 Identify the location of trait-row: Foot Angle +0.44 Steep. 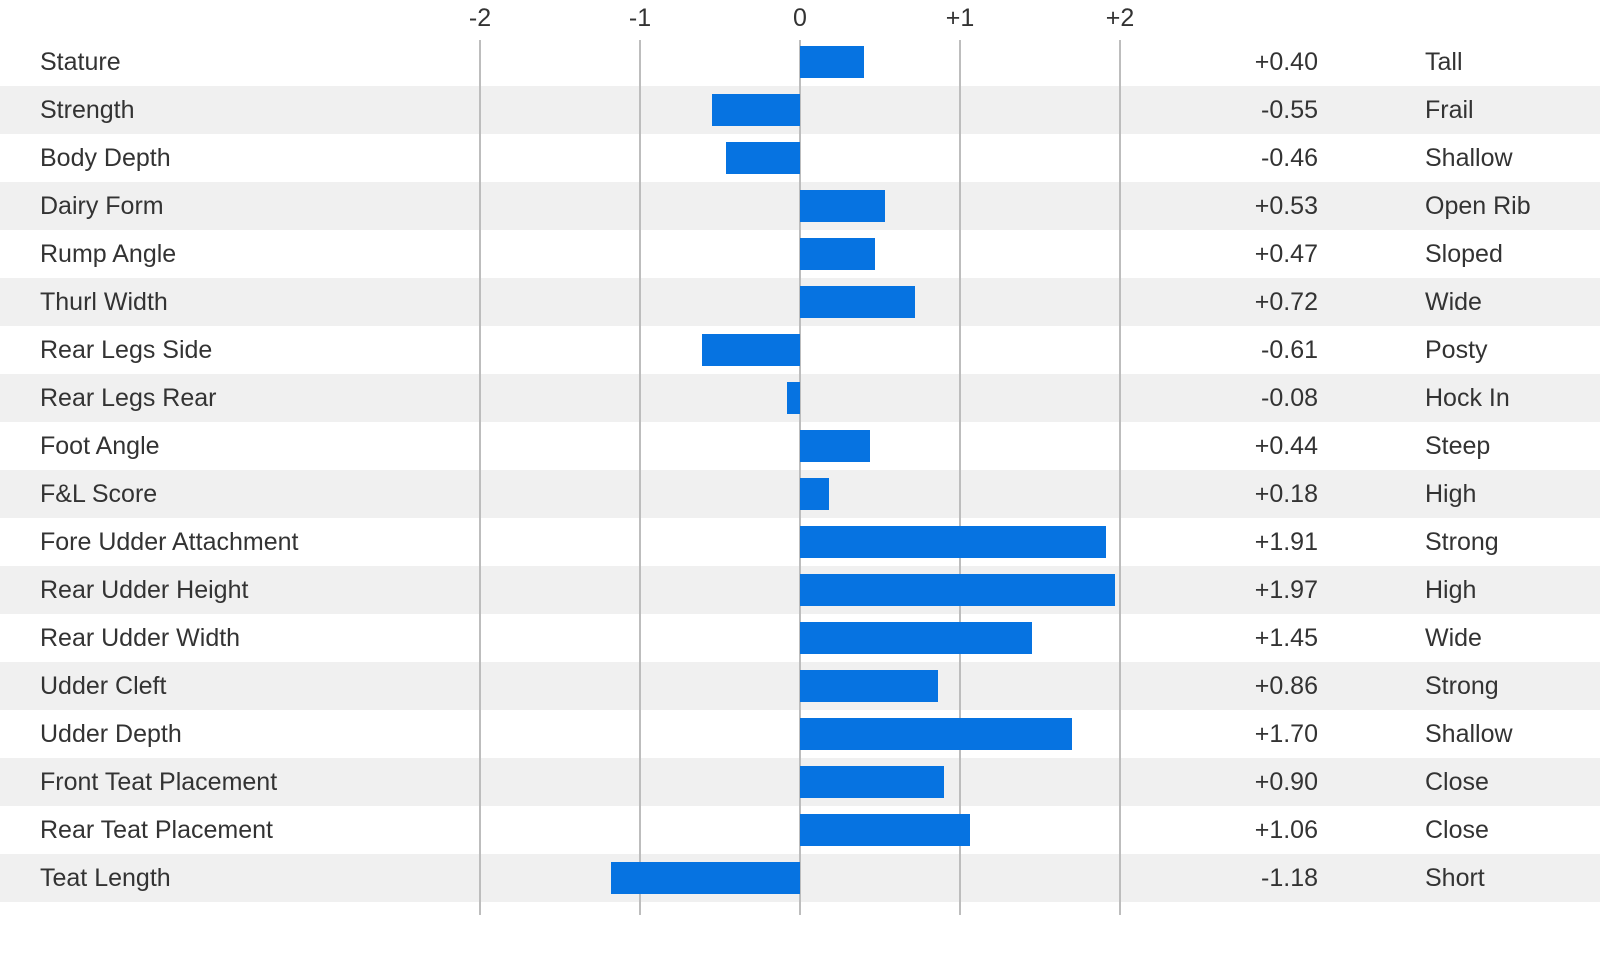
(800, 446).